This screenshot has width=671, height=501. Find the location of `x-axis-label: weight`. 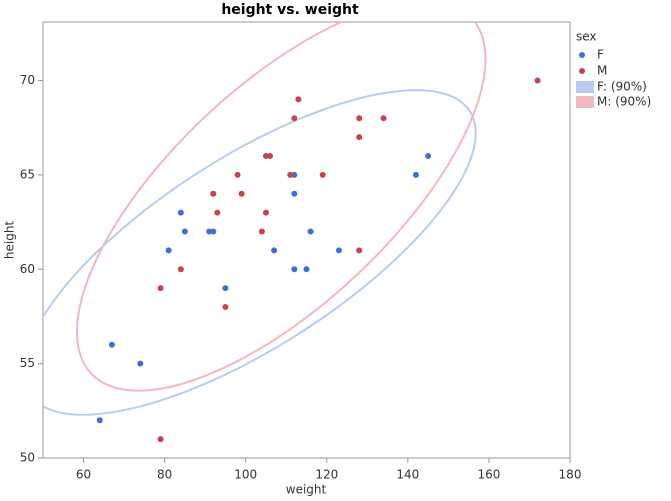

x-axis-label: weight is located at coordinates (306, 490).